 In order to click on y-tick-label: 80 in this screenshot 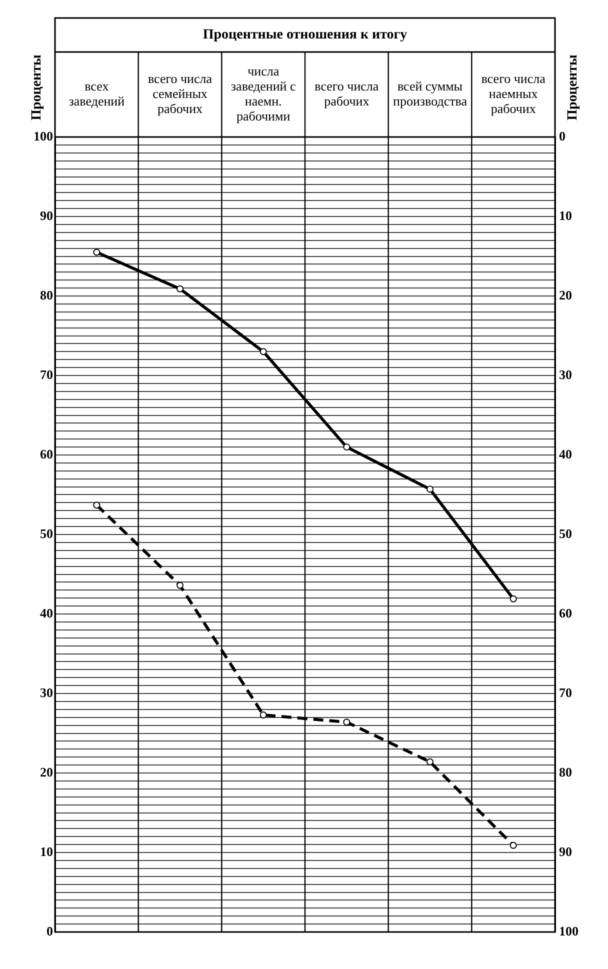, I will do `click(46, 294)`.